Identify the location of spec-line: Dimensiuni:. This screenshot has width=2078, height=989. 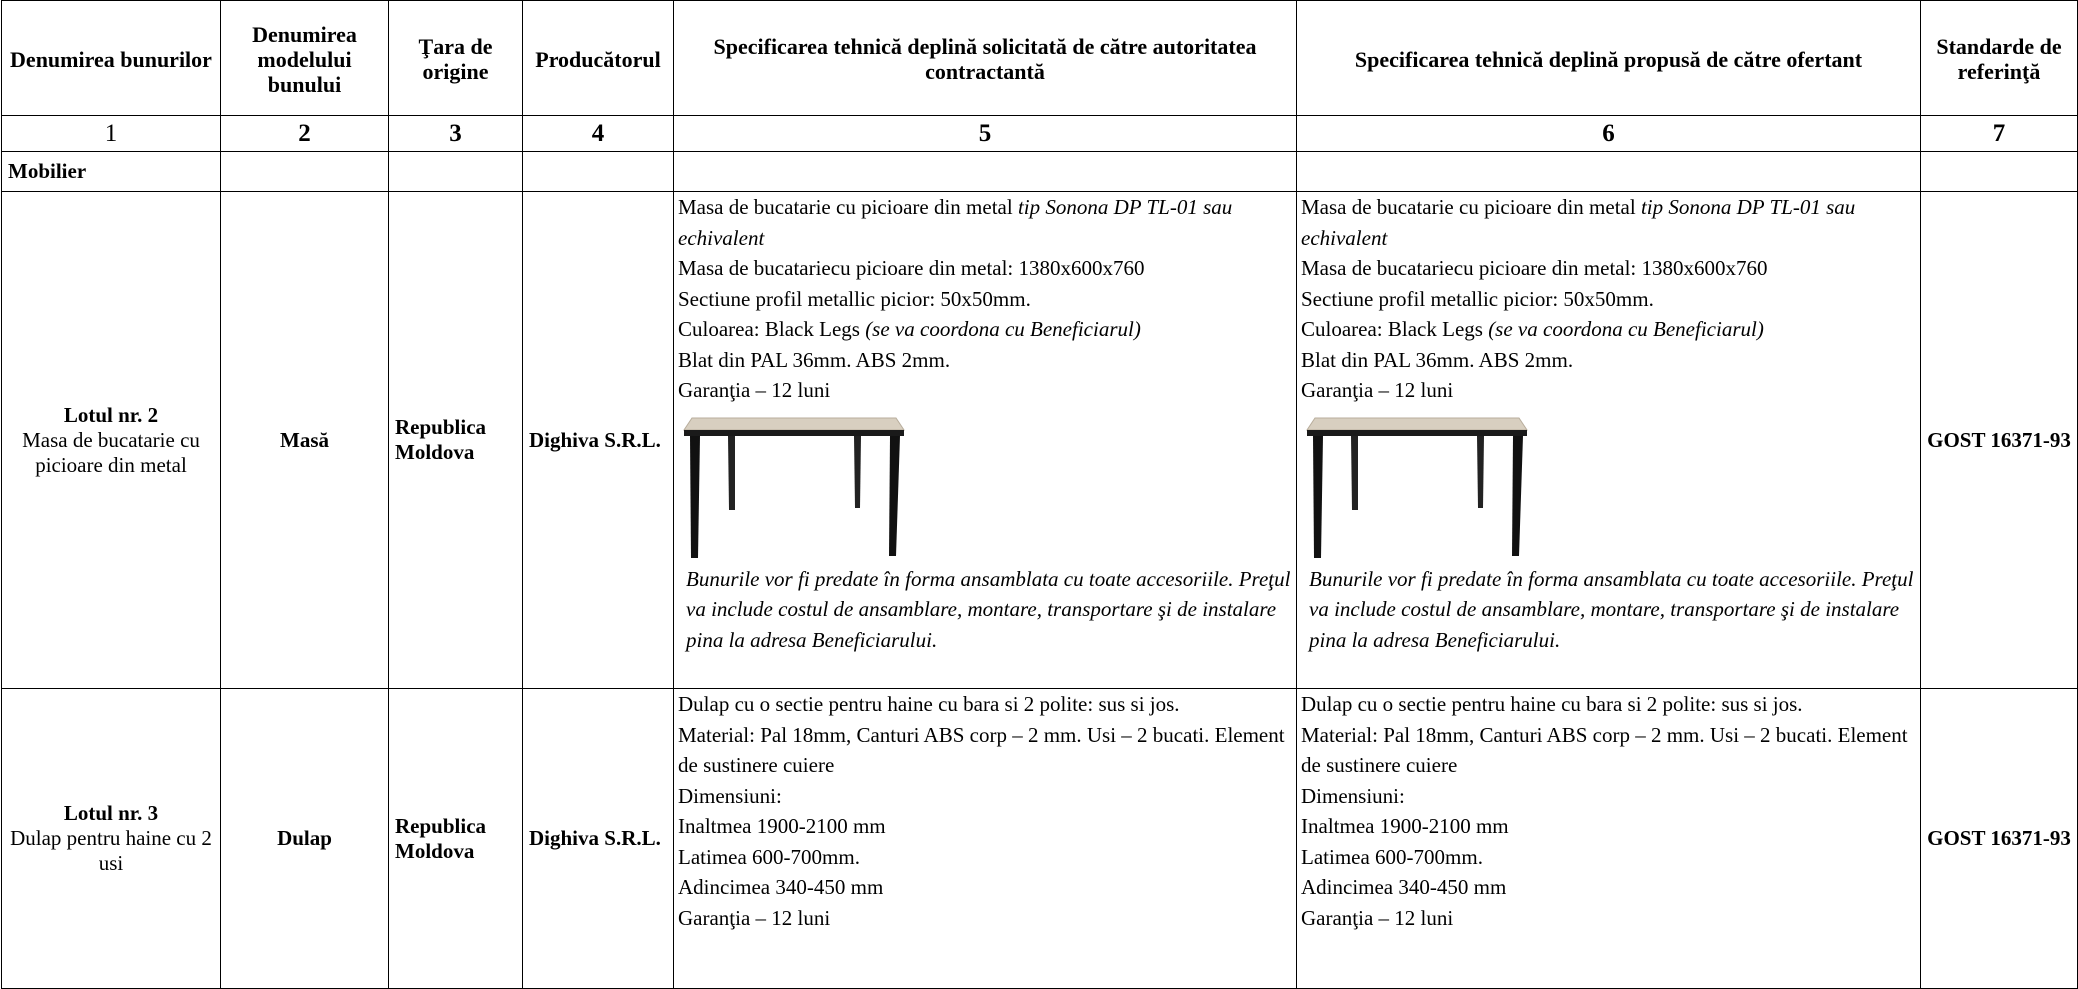
(1608, 796).